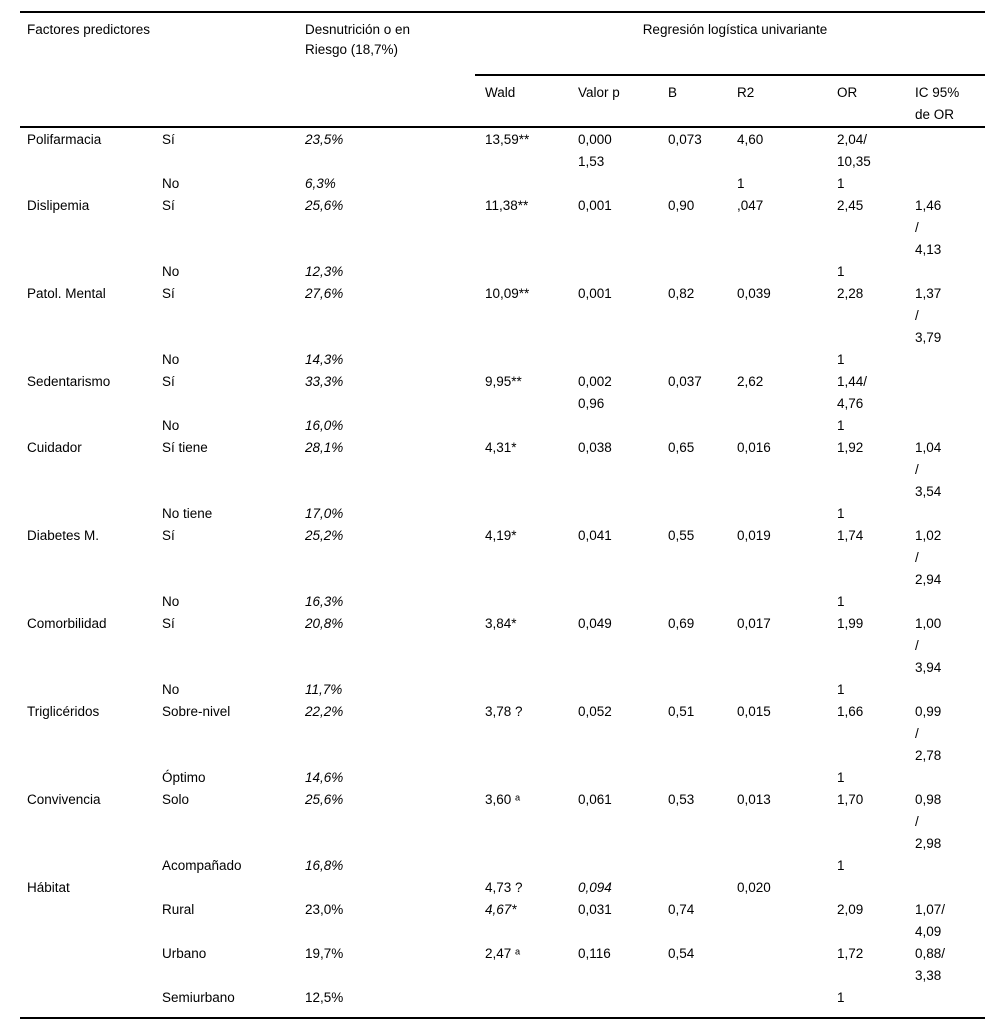 This screenshot has width=1000, height=1027. Describe the element at coordinates (324, 293) in the screenshot. I see `cell-percentage: 27,6%` at that location.